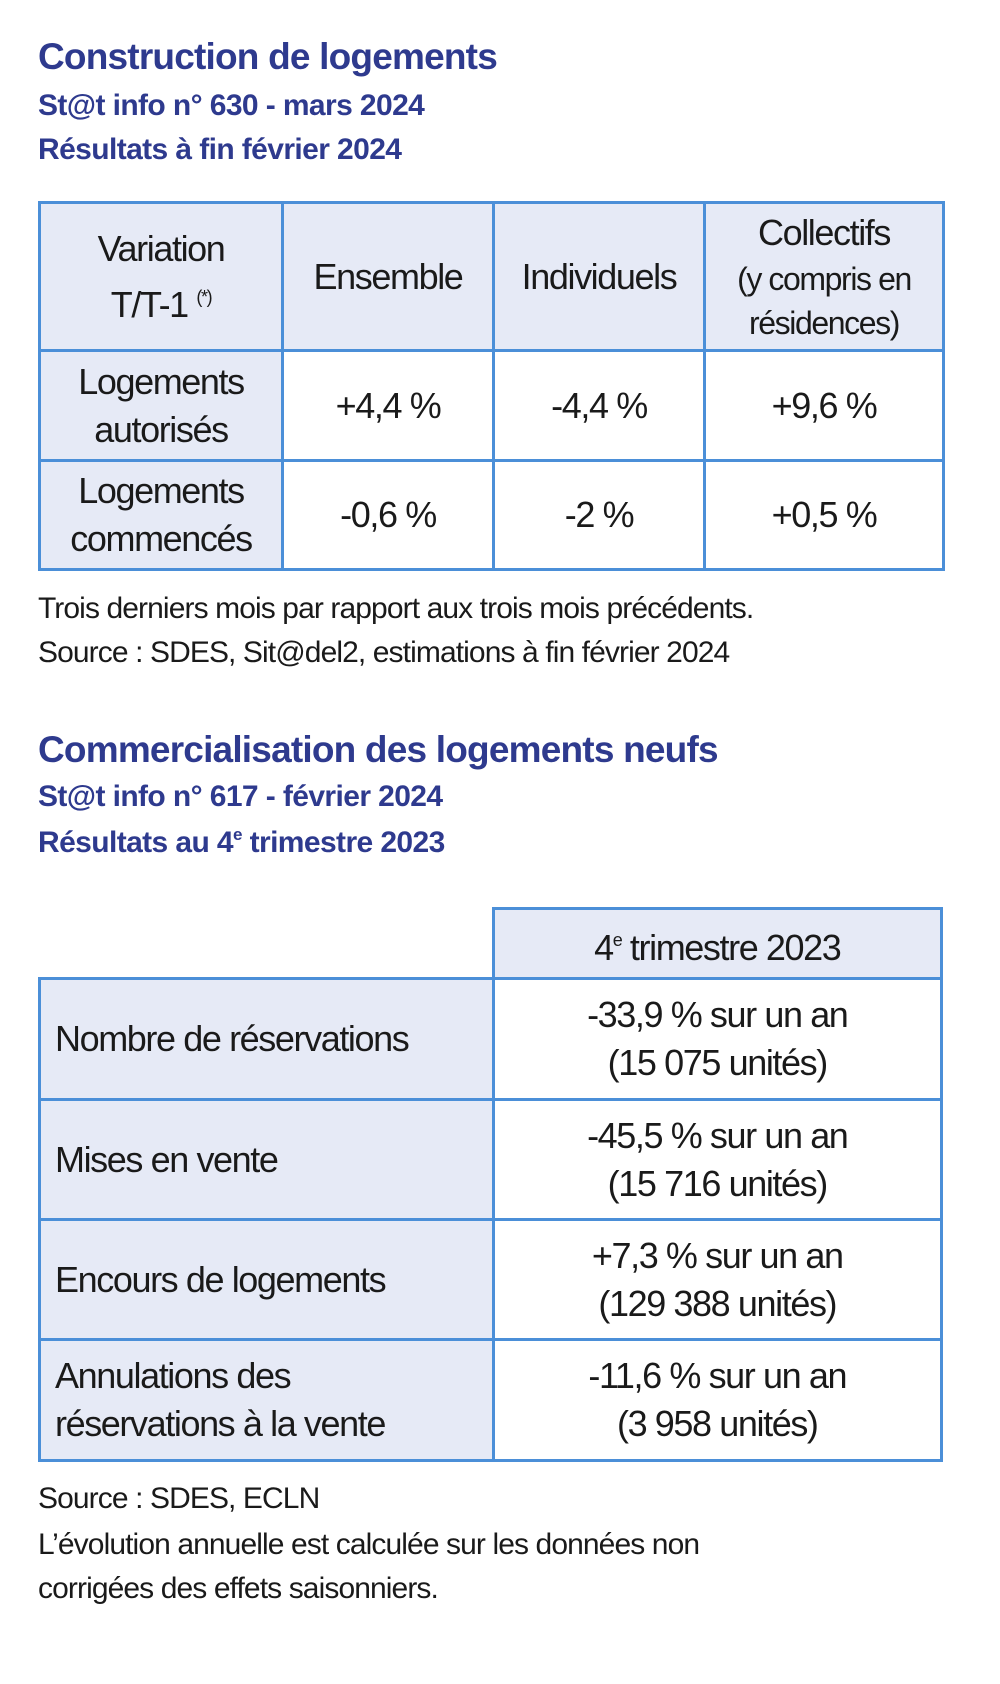  What do you see at coordinates (238, 1588) in the screenshot?
I see `section2-note2: corrigées des effets saisonniers.` at bounding box center [238, 1588].